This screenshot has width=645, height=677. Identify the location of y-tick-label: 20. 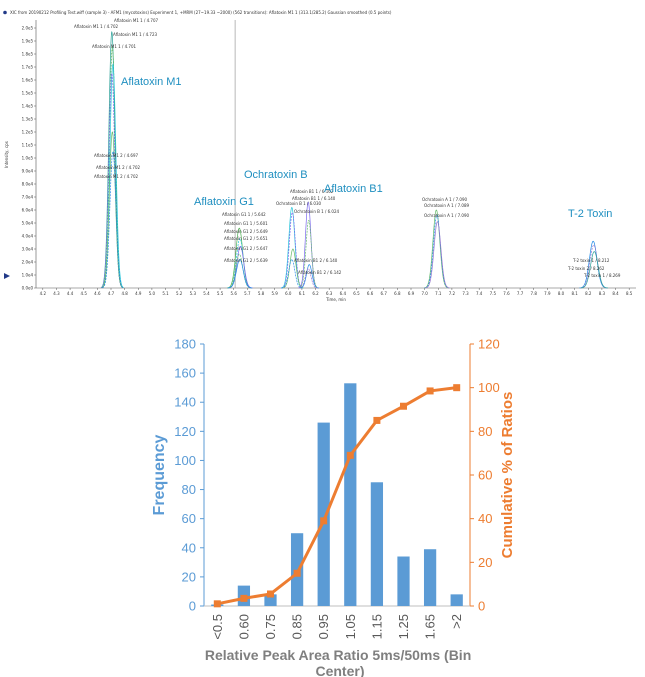
(189, 576).